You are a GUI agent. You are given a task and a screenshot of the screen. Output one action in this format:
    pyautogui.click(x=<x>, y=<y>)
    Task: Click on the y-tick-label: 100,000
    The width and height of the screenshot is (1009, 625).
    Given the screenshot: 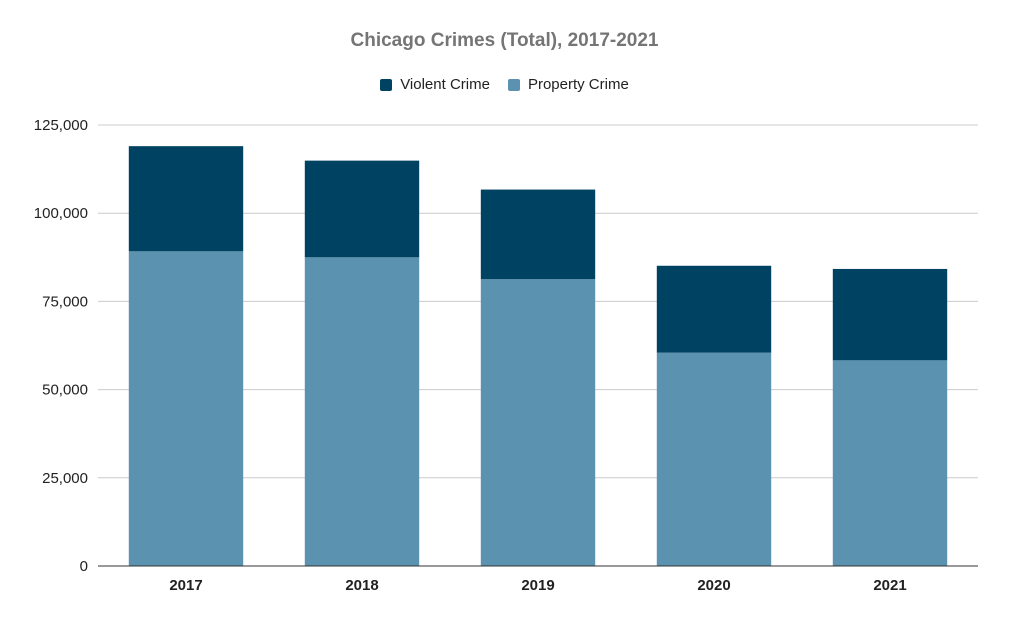 What is the action you would take?
    pyautogui.click(x=61, y=213)
    